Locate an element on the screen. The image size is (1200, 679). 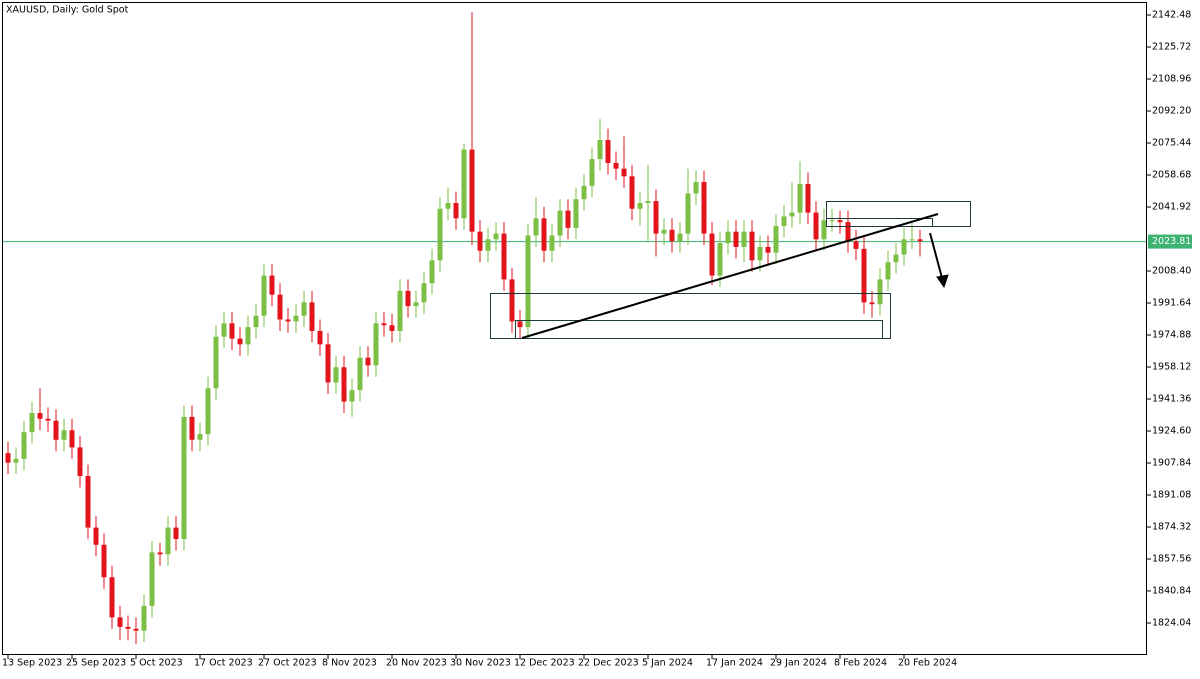
y-tick-label: 1907.84 is located at coordinates (1171, 463).